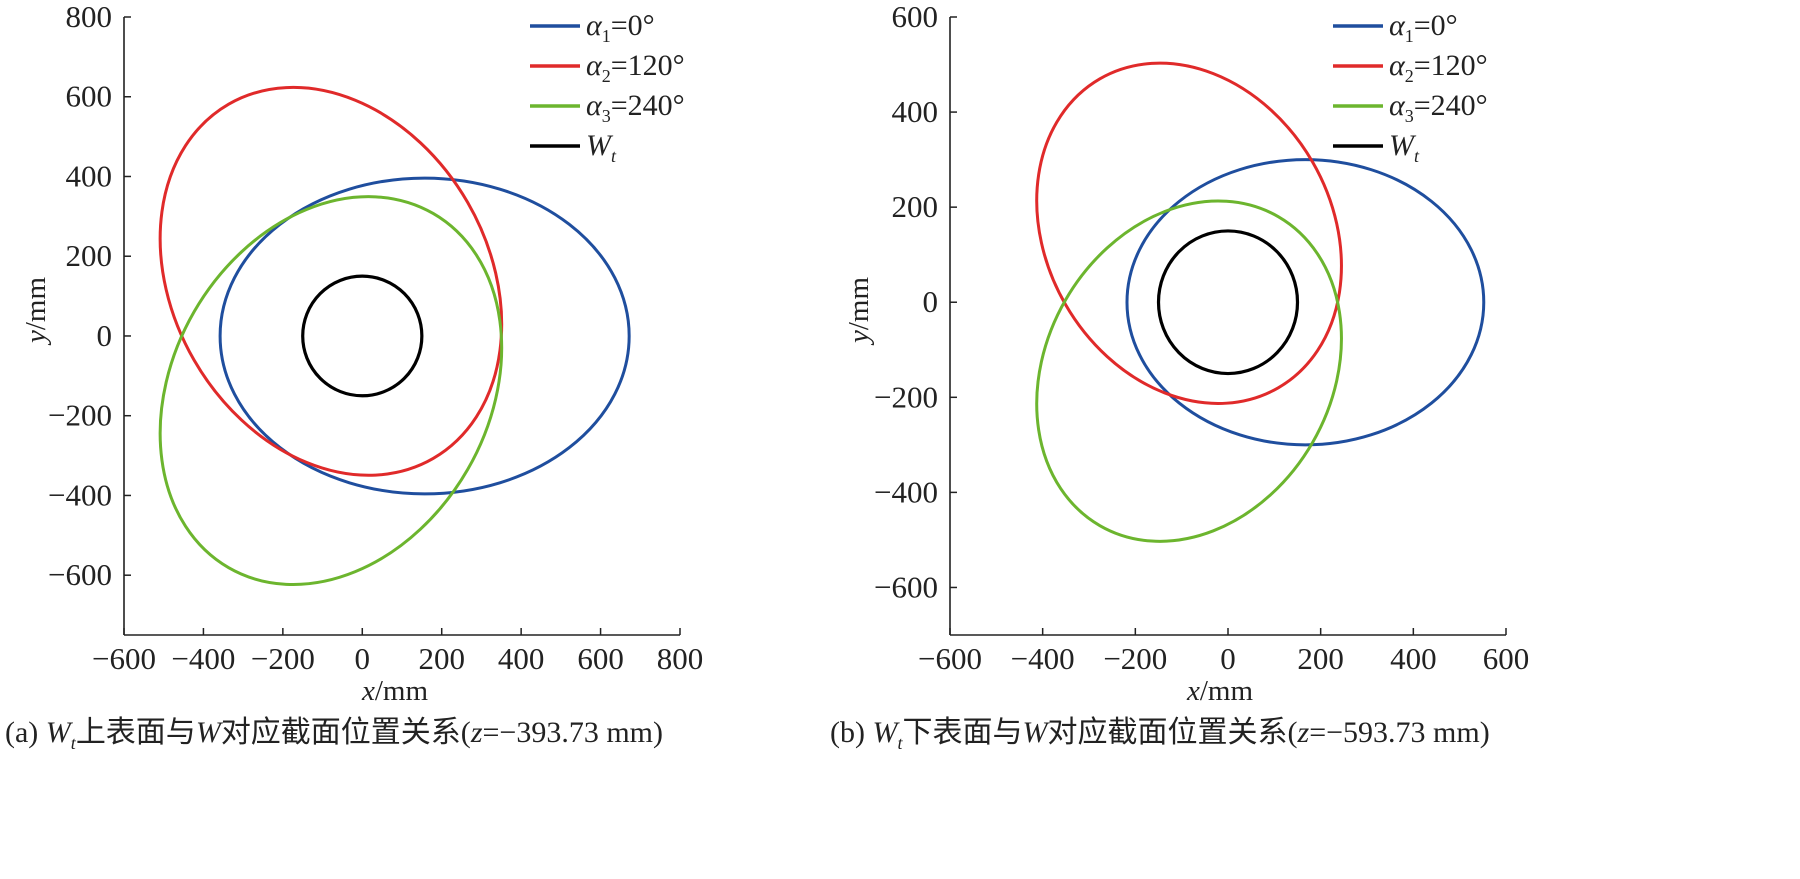  Describe the element at coordinates (680, 658) in the screenshot. I see `x-tick-label: 800` at that location.